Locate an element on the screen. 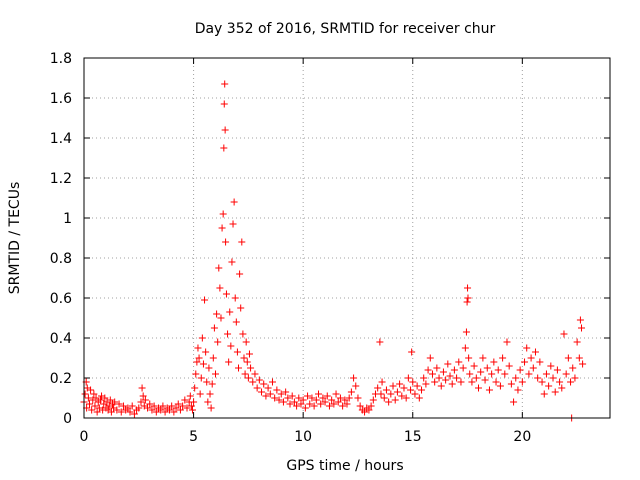 This screenshot has width=640, height=480. x-tick-label: 5 is located at coordinates (193, 437).